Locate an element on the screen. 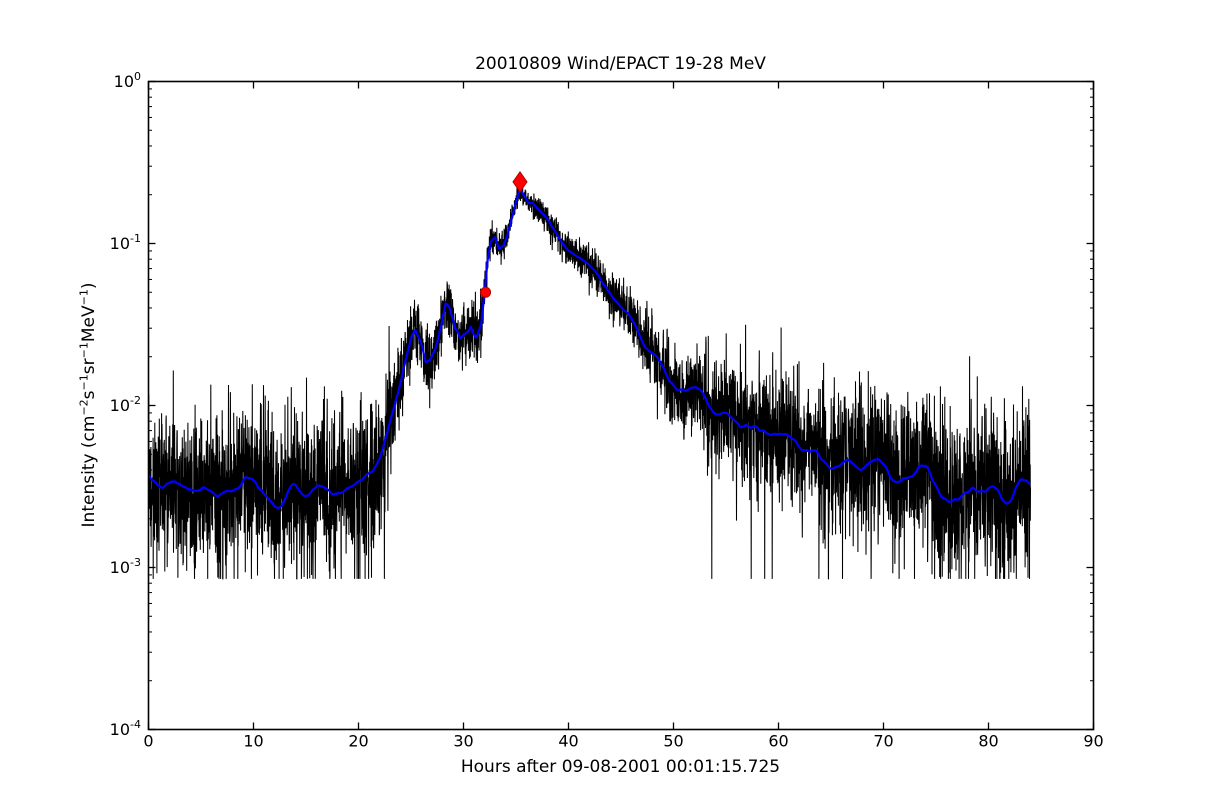 The height and width of the screenshot is (812, 1212). x-tick-label: 70 is located at coordinates (883, 741).